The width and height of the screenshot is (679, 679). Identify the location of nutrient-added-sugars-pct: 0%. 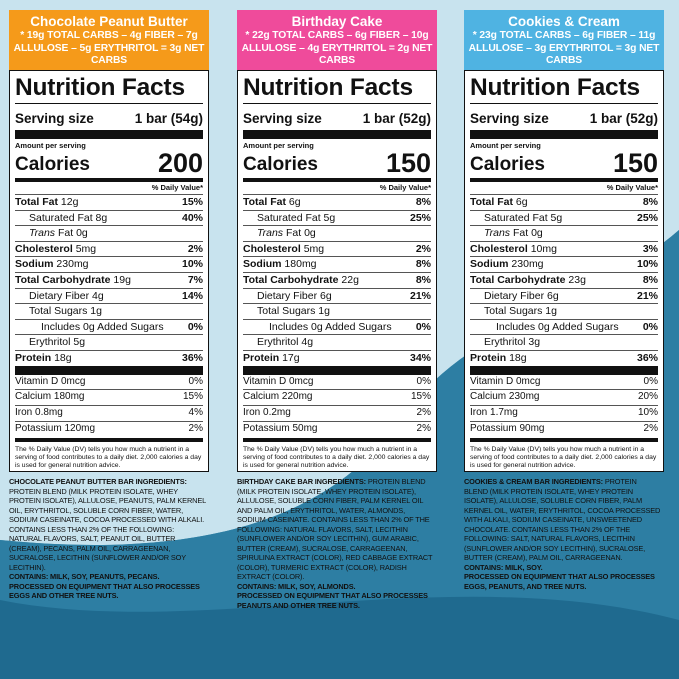
(423, 326).